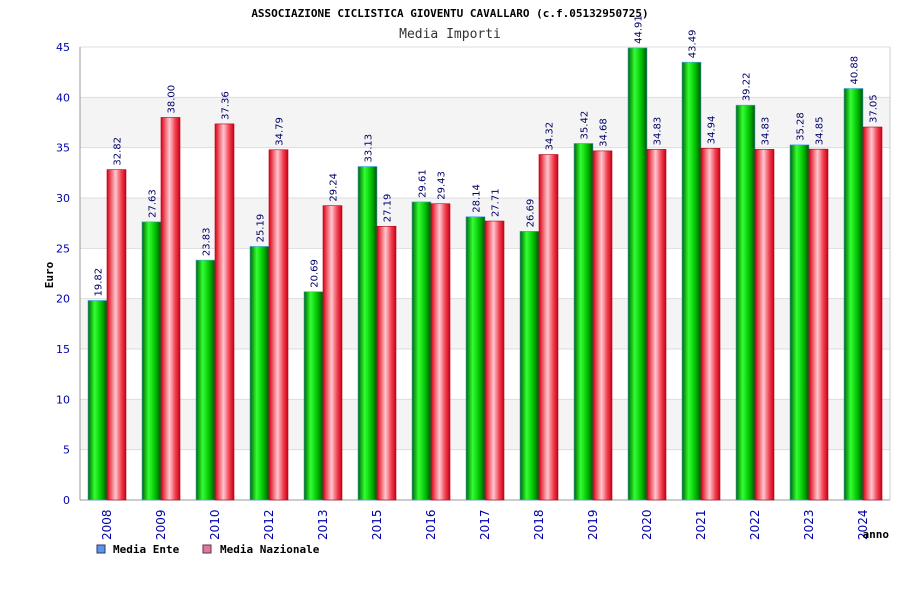 This screenshot has width=900, height=600. Describe the element at coordinates (323, 524) in the screenshot. I see `x-tick-label: 2013` at that location.